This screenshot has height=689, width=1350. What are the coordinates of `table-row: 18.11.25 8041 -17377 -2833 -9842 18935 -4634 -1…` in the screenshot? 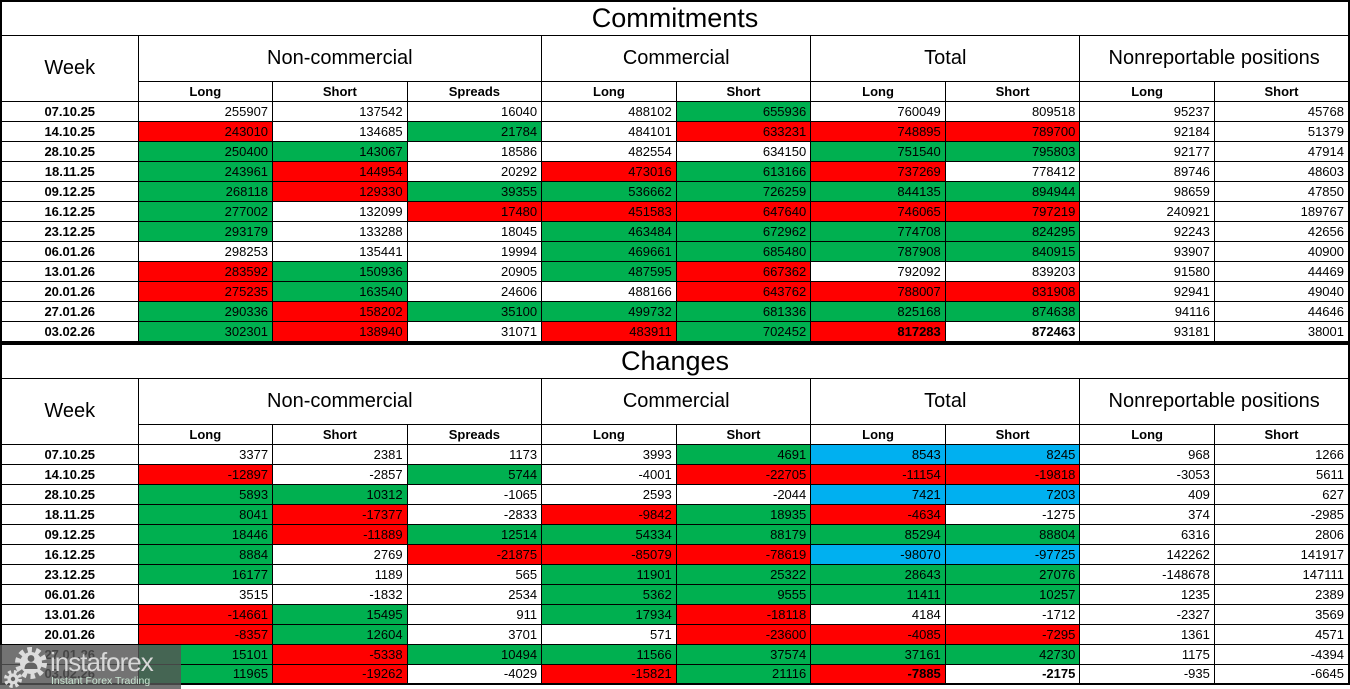 It's located at (675, 514).